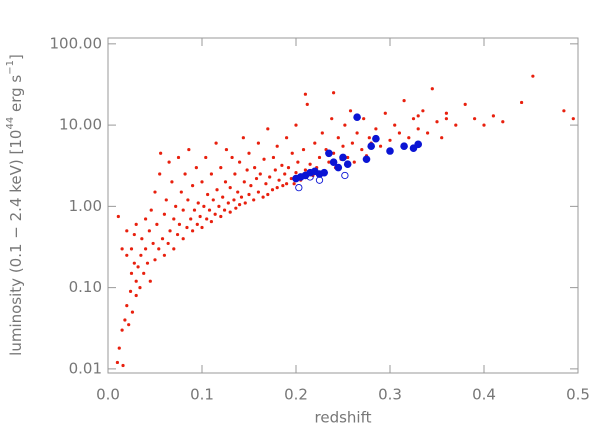  What do you see at coordinates (202, 395) in the screenshot?
I see `x-tick-label: 0.1` at bounding box center [202, 395].